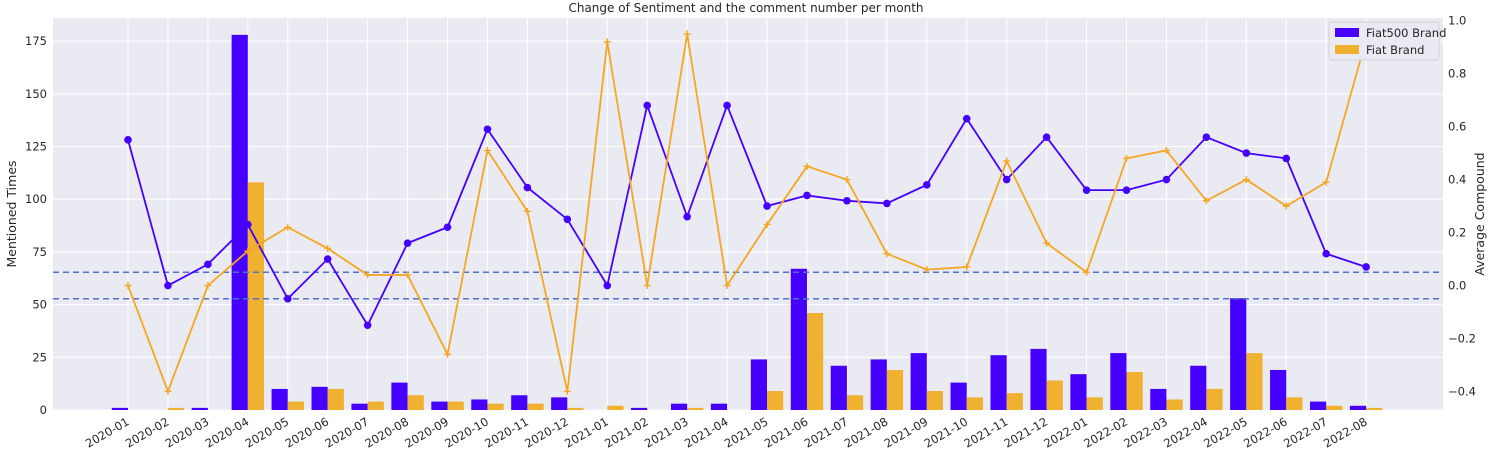 The image size is (1494, 454). What do you see at coordinates (1105, 432) in the screenshot?
I see `x-tick-label: 2022-02` at bounding box center [1105, 432].